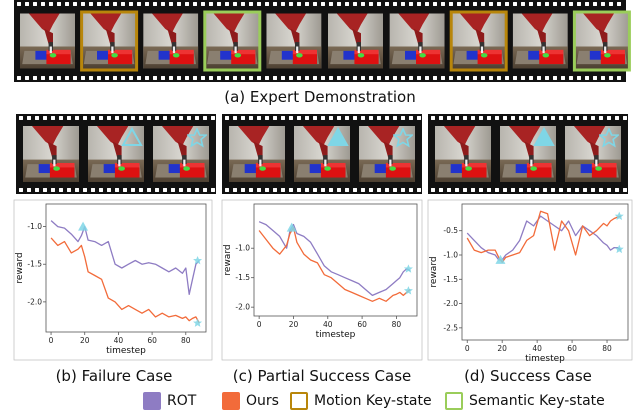 Image resolution: width=640 pixels, height=415 pixels. I want to click on series-line-ours, so click(125, 280).